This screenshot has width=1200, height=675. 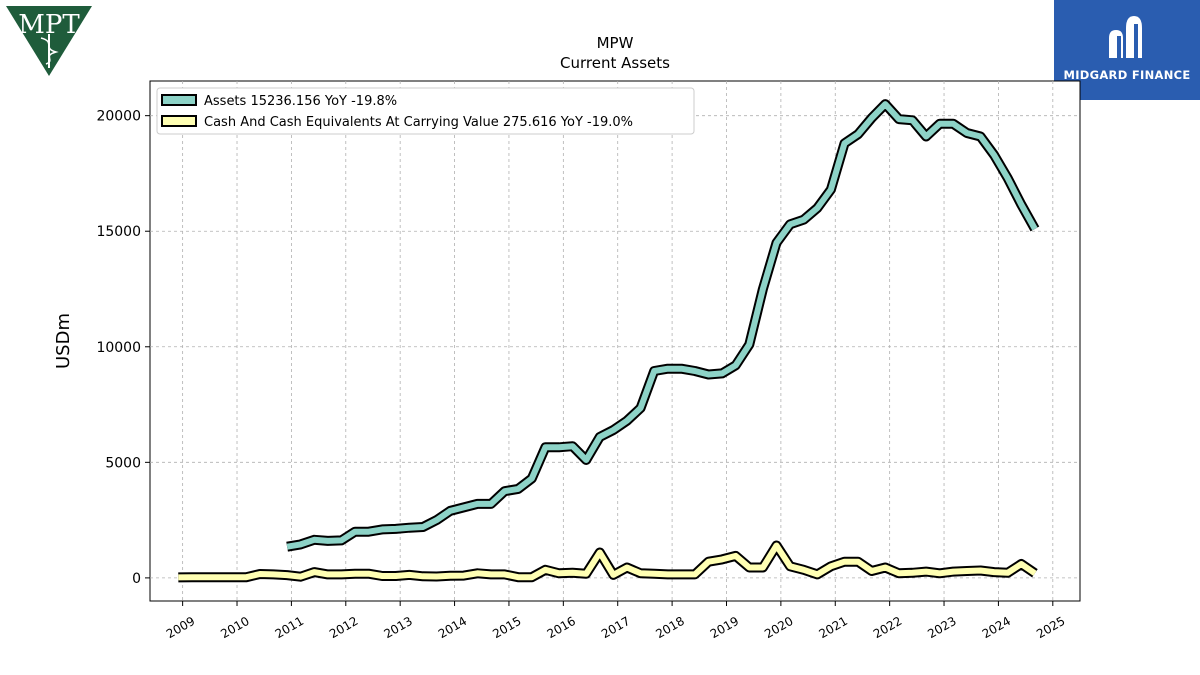 What do you see at coordinates (669, 627) in the screenshot?
I see `x-tick-label: 2018` at bounding box center [669, 627].